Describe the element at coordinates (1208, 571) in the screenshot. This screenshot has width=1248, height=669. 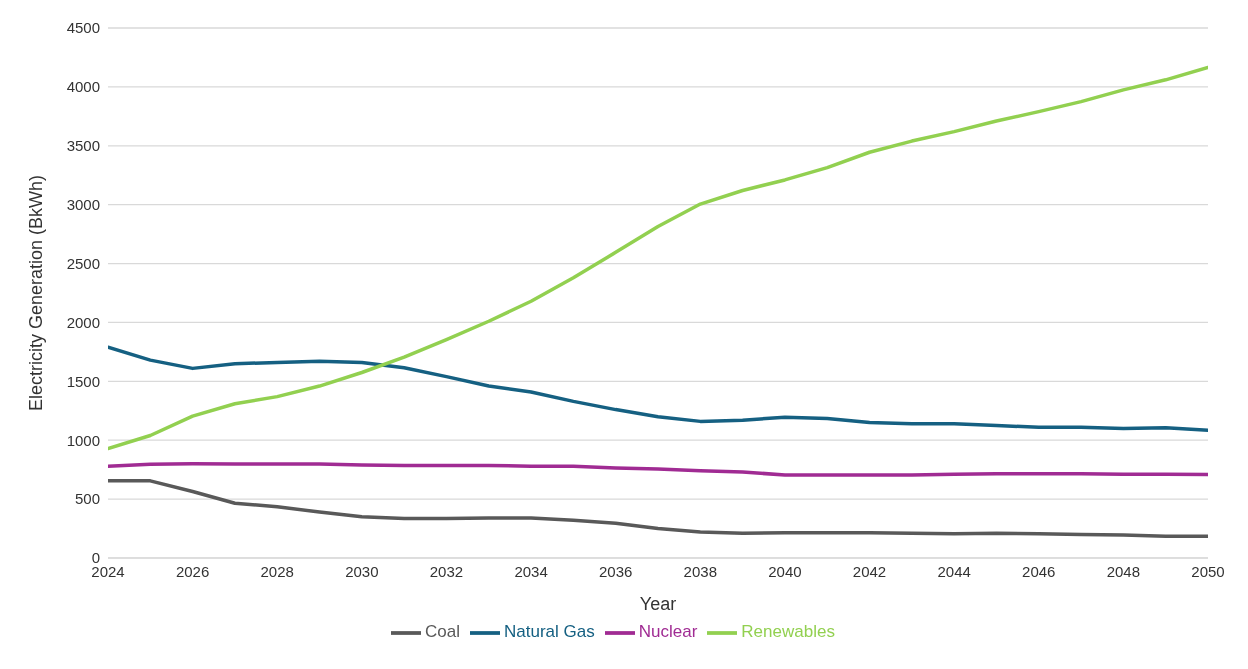
I see `x-tick-label: 2050` at that location.